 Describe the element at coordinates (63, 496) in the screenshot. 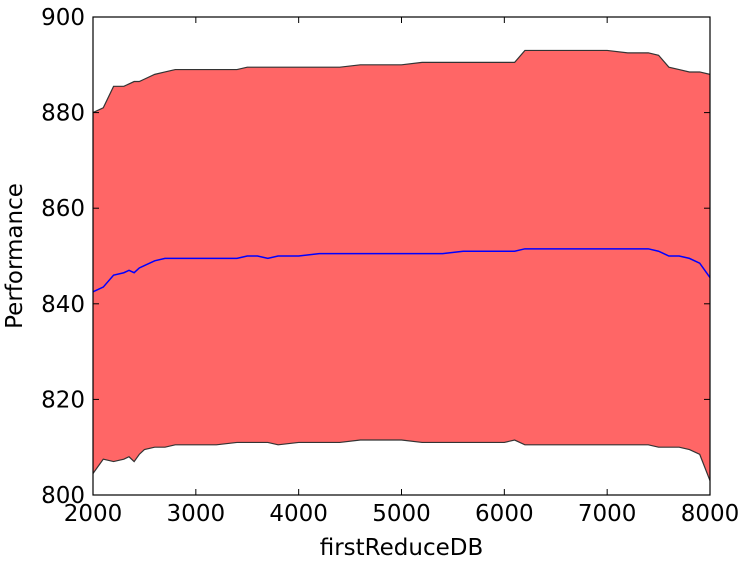

I see `y-tick-label: 800` at that location.